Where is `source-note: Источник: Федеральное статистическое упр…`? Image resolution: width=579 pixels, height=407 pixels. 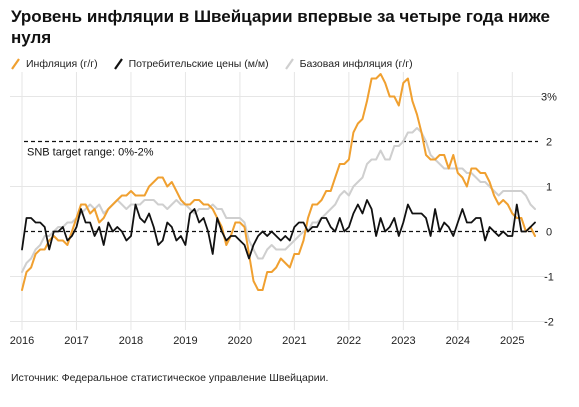
source-note: Источник: Федеральное статистическое упр… is located at coordinates (170, 378).